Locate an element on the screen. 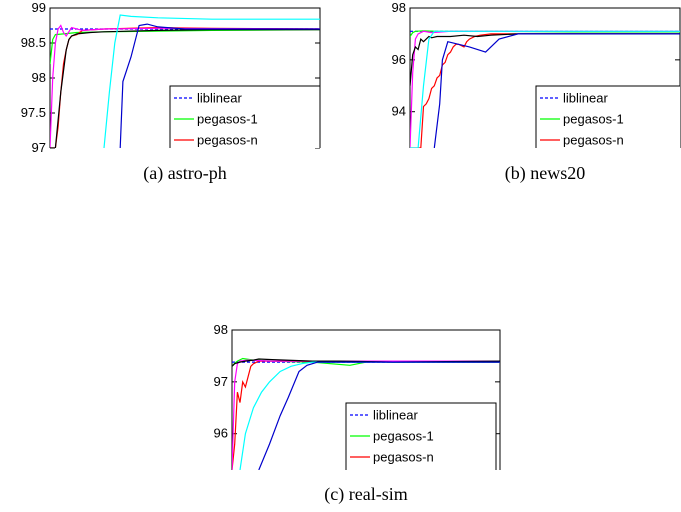 This screenshot has height=512, width=681. subplot-caption: (b) news20 is located at coordinates (545, 173).